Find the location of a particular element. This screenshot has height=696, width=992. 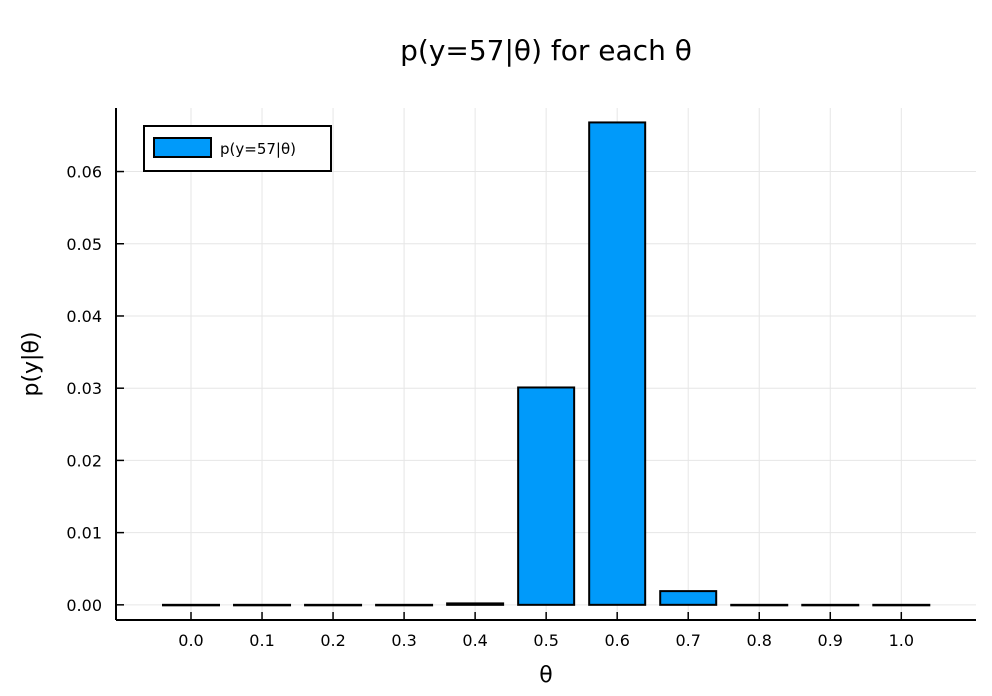

y-tick-label: 0.04 is located at coordinates (84, 316).